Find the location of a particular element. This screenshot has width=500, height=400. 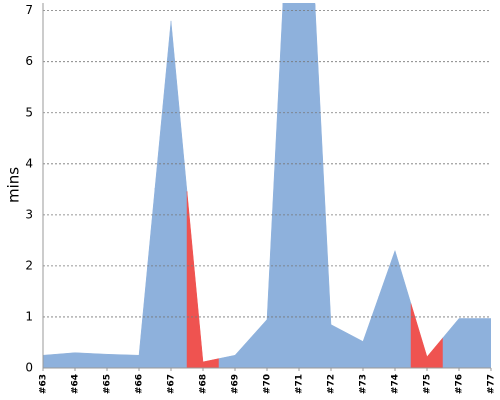

y-tick-label: 5 is located at coordinates (29, 112).